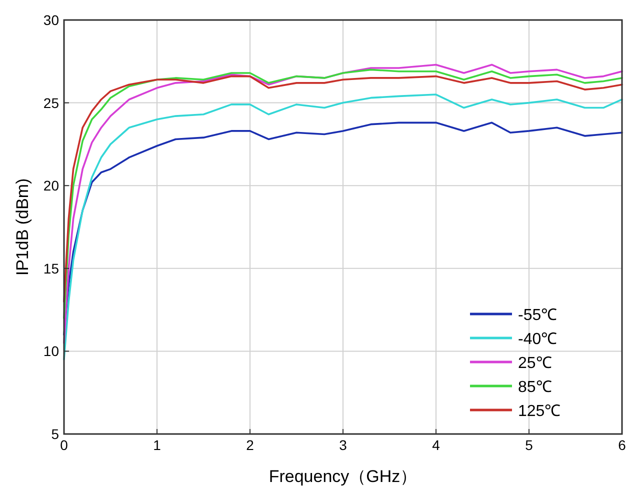  I want to click on legend-label: 125℃, so click(539, 411).